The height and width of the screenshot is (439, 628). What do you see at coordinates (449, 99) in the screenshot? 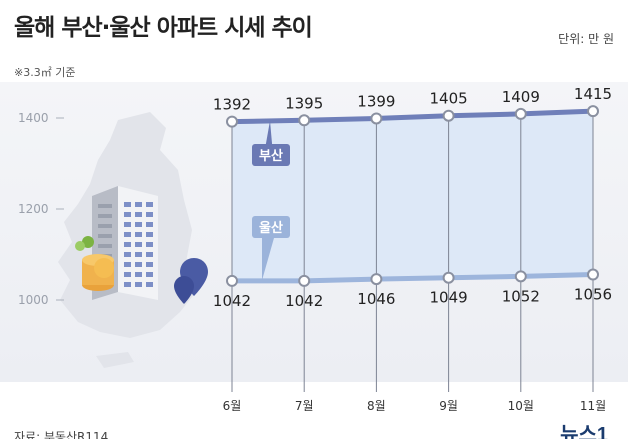
I see `busan-data-label: 1405` at bounding box center [449, 99].